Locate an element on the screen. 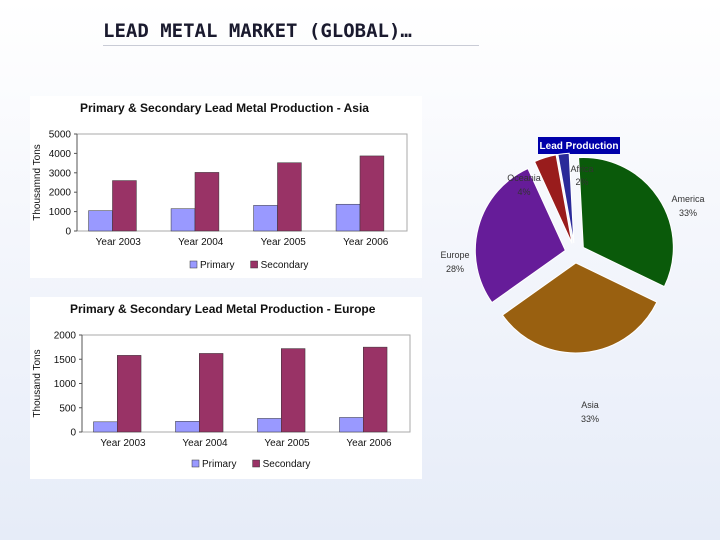  y-tick-label: 4000 is located at coordinates (60, 154).